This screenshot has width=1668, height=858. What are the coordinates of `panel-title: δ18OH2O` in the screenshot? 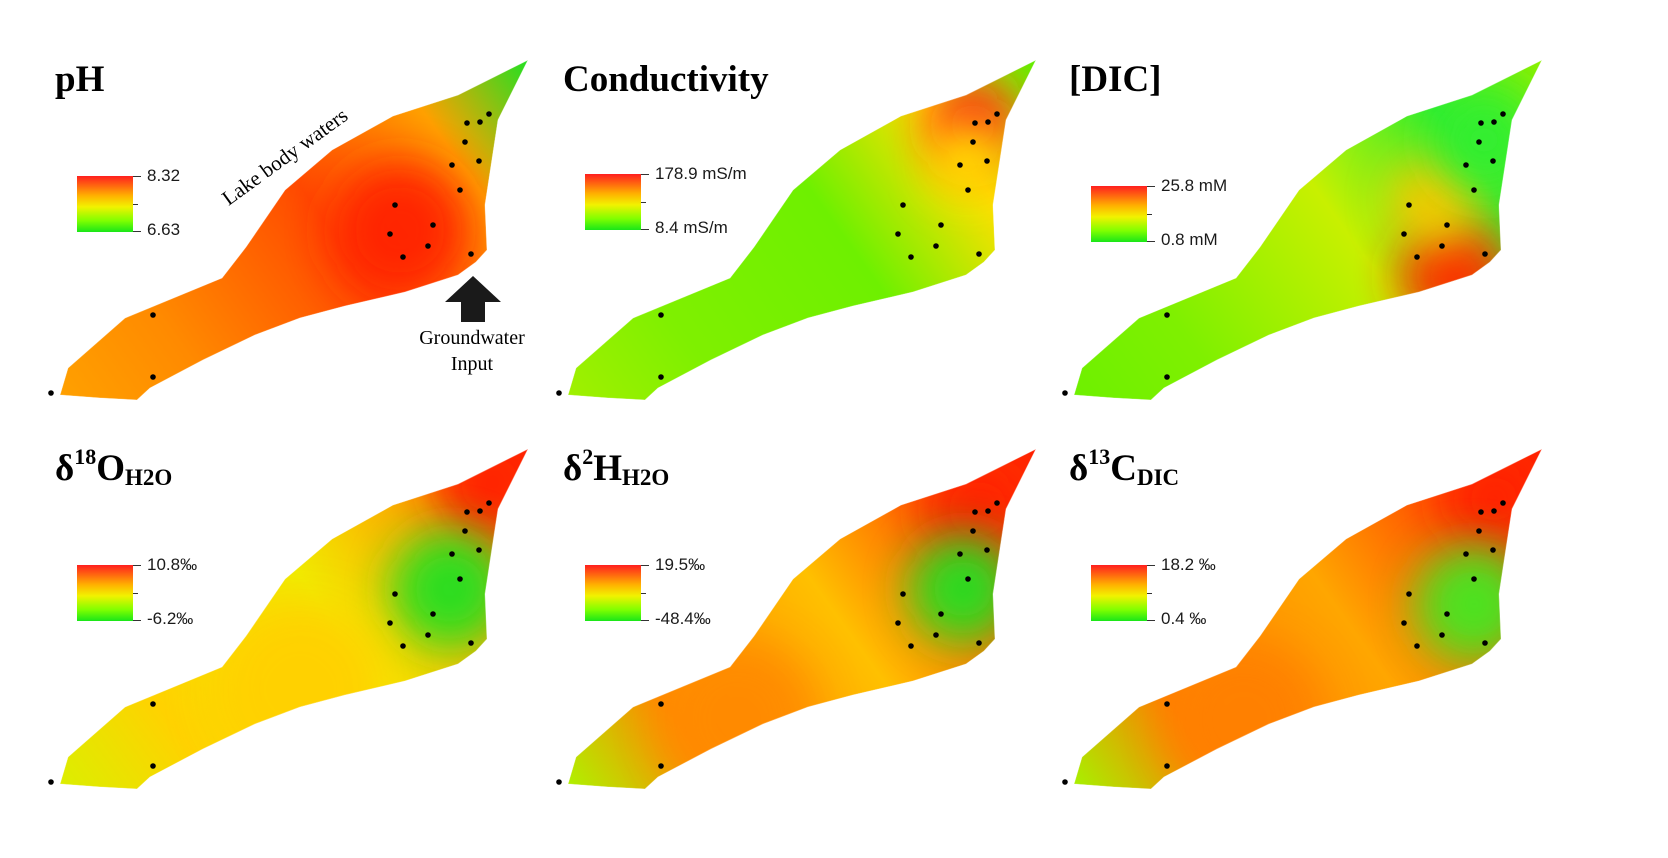 It's located at (114, 467).